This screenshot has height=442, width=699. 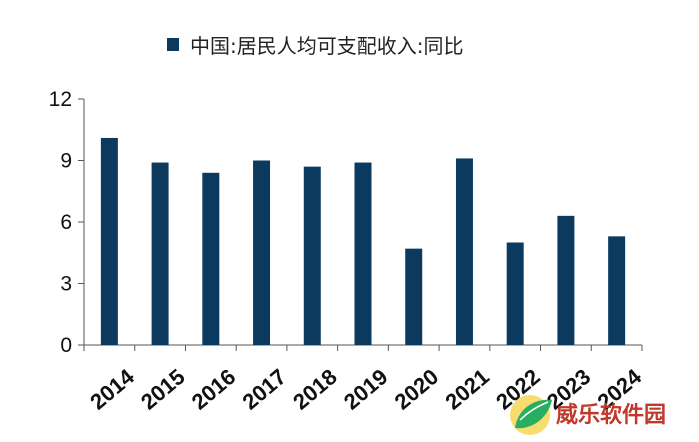 What do you see at coordinates (66, 161) in the screenshot?
I see `y-tick-label: 9` at bounding box center [66, 161].